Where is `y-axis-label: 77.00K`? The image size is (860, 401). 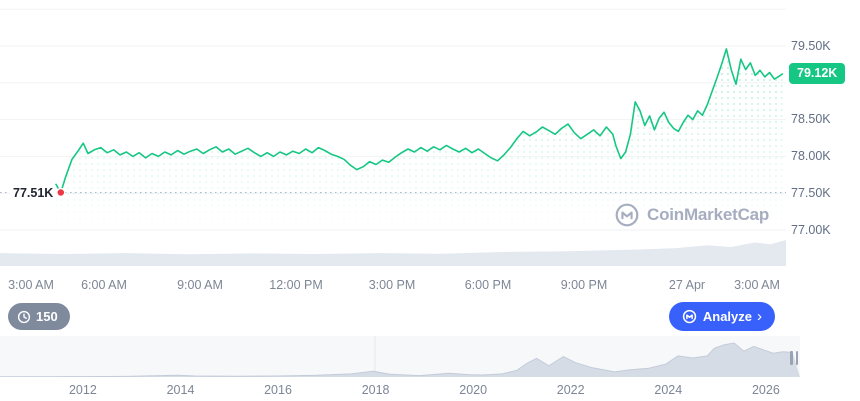
y-axis-label: 77.00K is located at coordinates (811, 229).